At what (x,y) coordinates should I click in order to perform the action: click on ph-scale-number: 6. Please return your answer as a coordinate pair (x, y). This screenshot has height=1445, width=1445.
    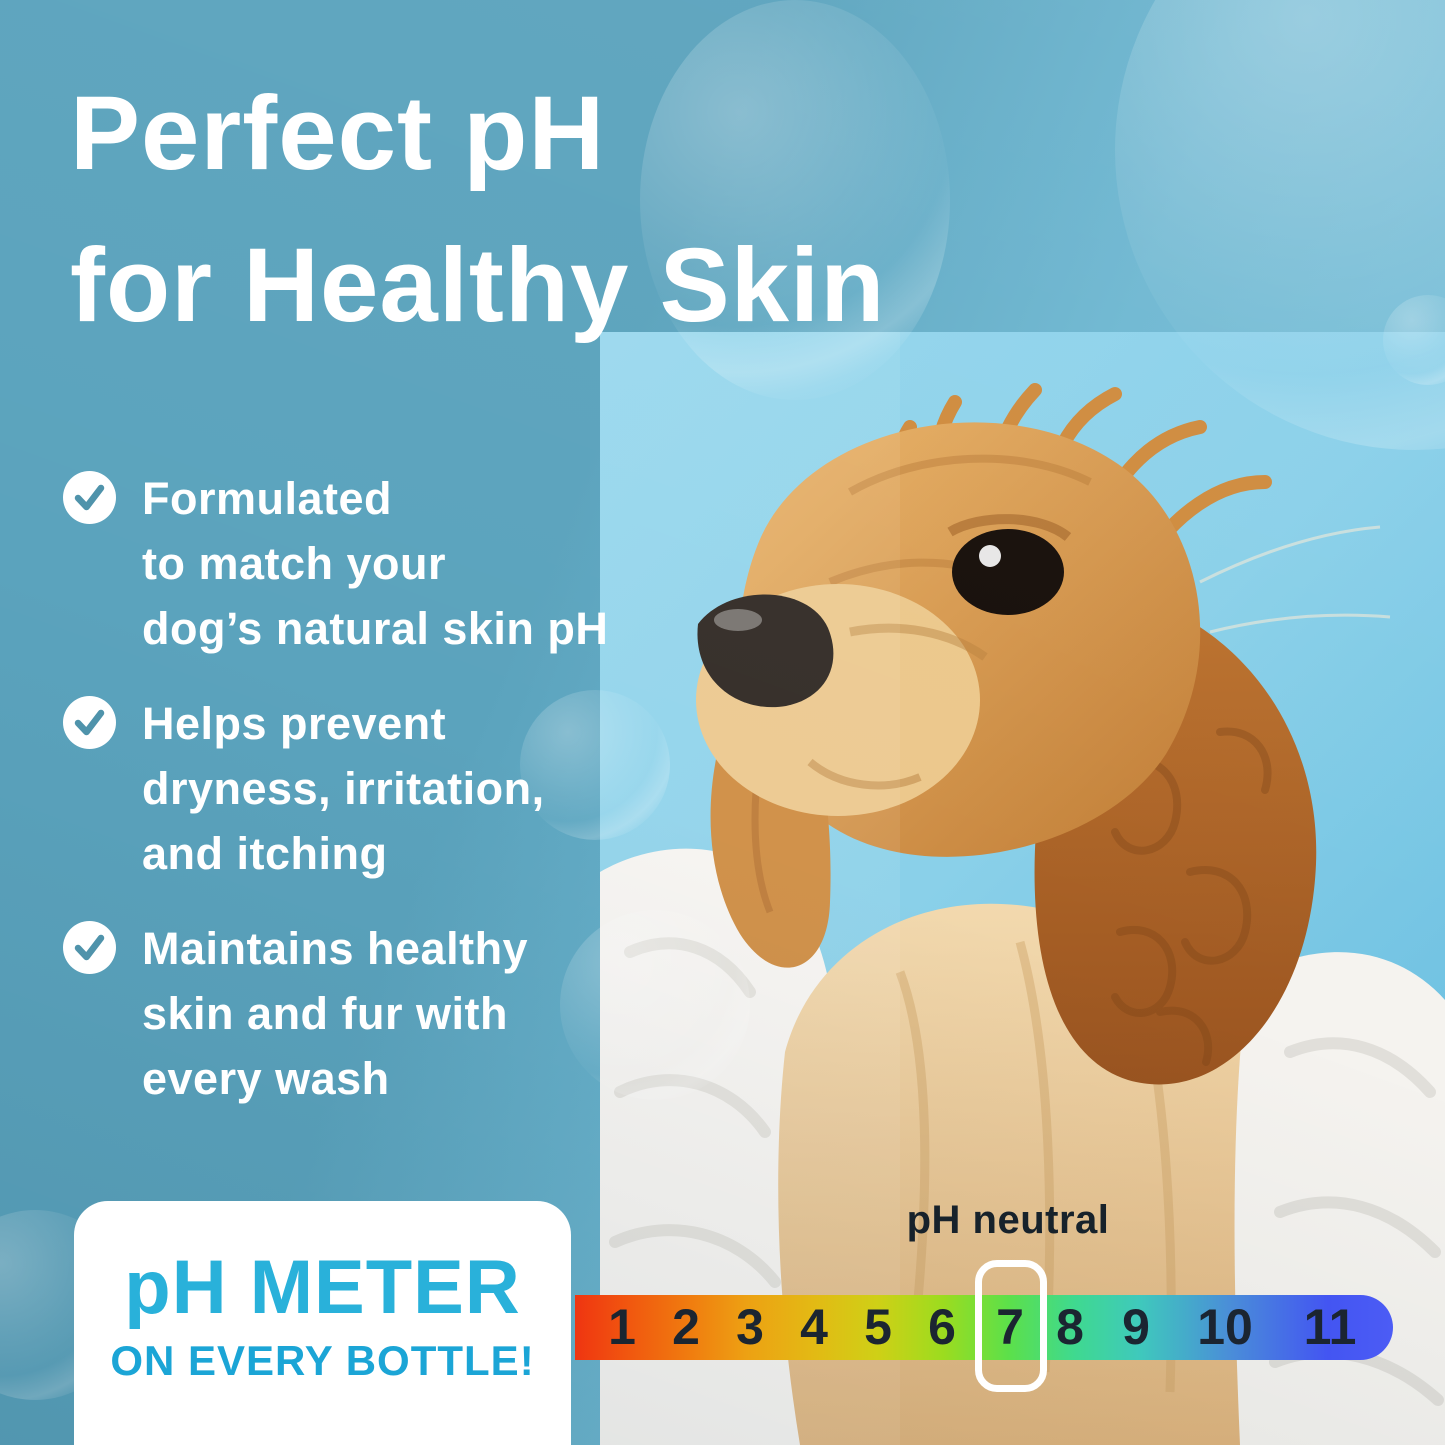
    Looking at the image, I should click on (942, 1327).